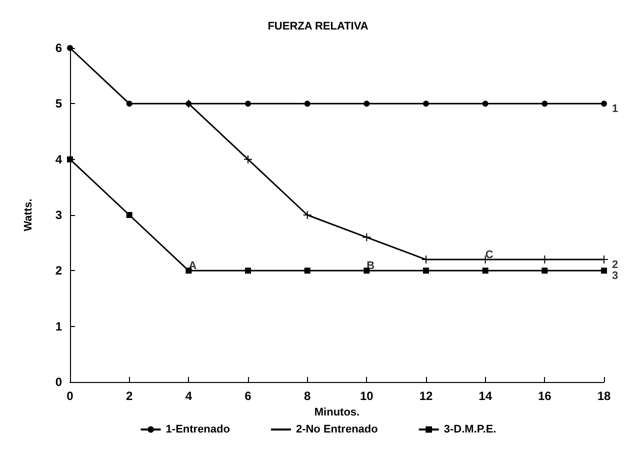 The width and height of the screenshot is (636, 452). I want to click on chart-title: FUERZA RELATIVA, so click(318, 26).